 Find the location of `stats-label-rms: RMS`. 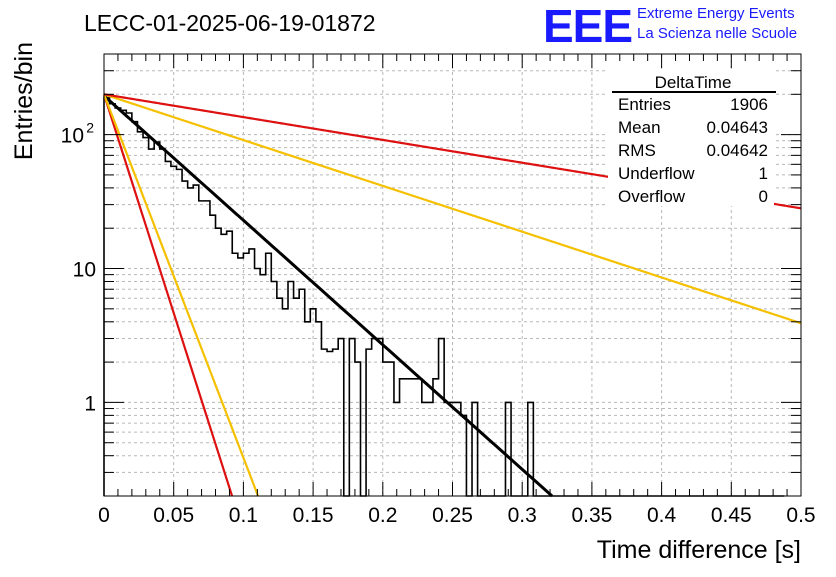

stats-label-rms: RMS is located at coordinates (637, 150).